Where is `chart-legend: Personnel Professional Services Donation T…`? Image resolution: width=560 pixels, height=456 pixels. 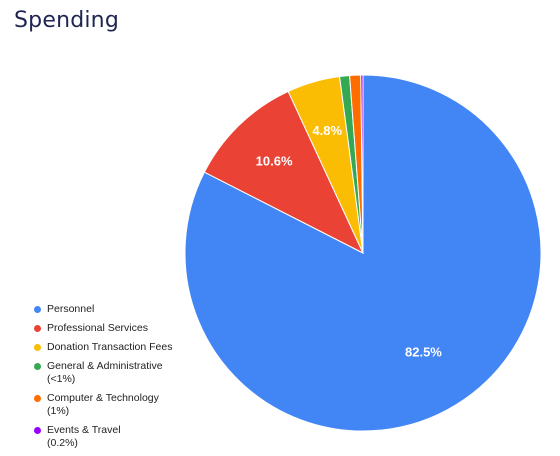
chart-legend: Personnel Professional Services Donation T… is located at coordinates (119, 379).